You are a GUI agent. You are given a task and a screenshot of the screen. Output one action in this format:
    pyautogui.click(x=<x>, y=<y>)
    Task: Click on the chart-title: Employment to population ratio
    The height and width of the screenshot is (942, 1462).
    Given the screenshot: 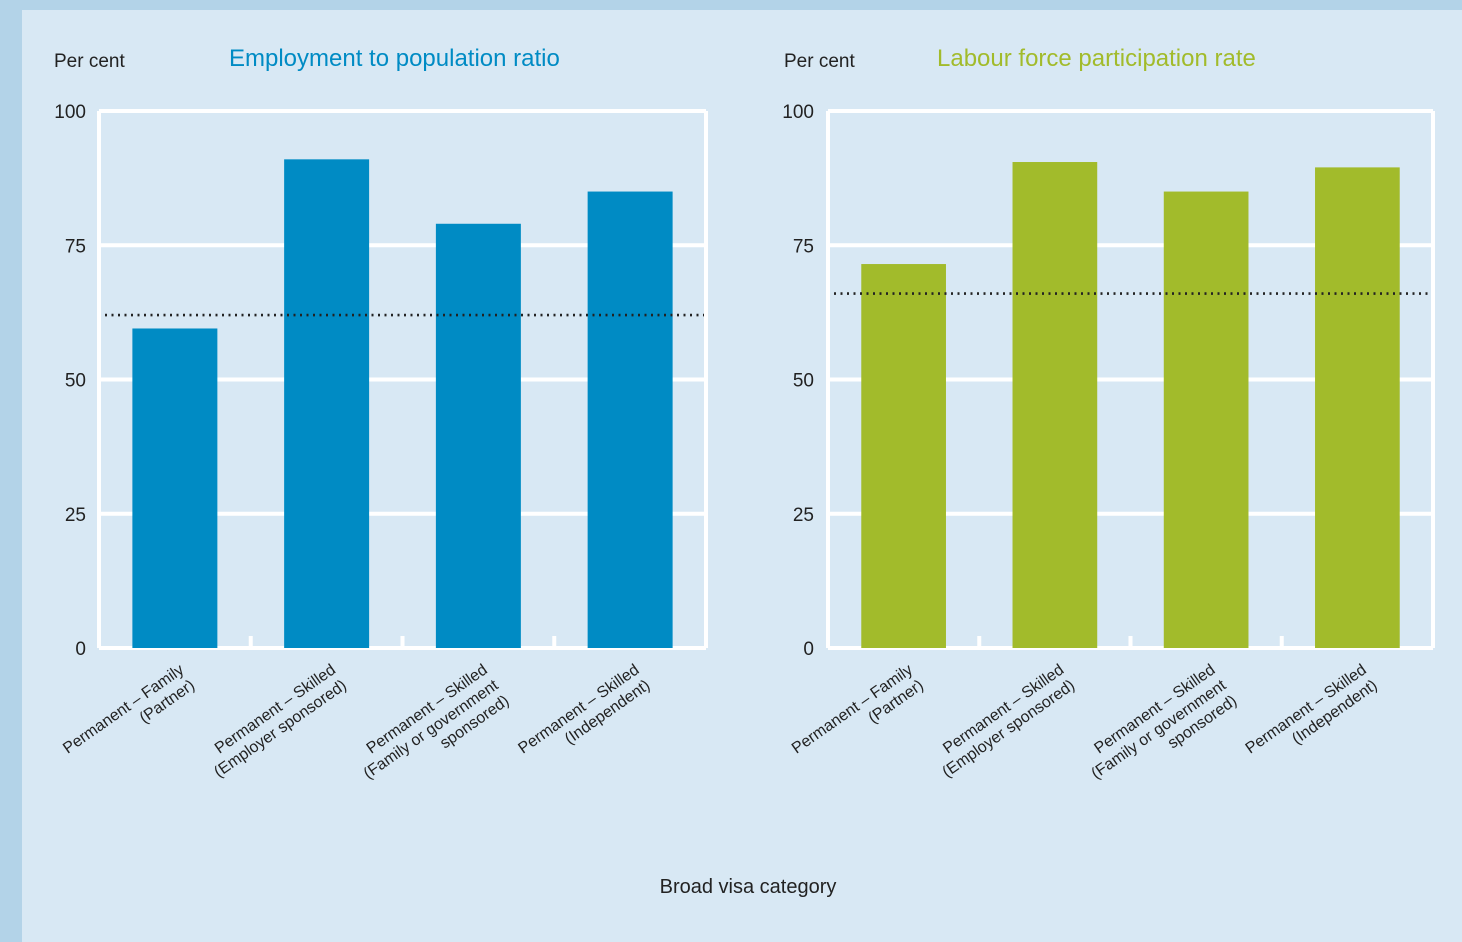 What is the action you would take?
    pyautogui.click(x=394, y=58)
    